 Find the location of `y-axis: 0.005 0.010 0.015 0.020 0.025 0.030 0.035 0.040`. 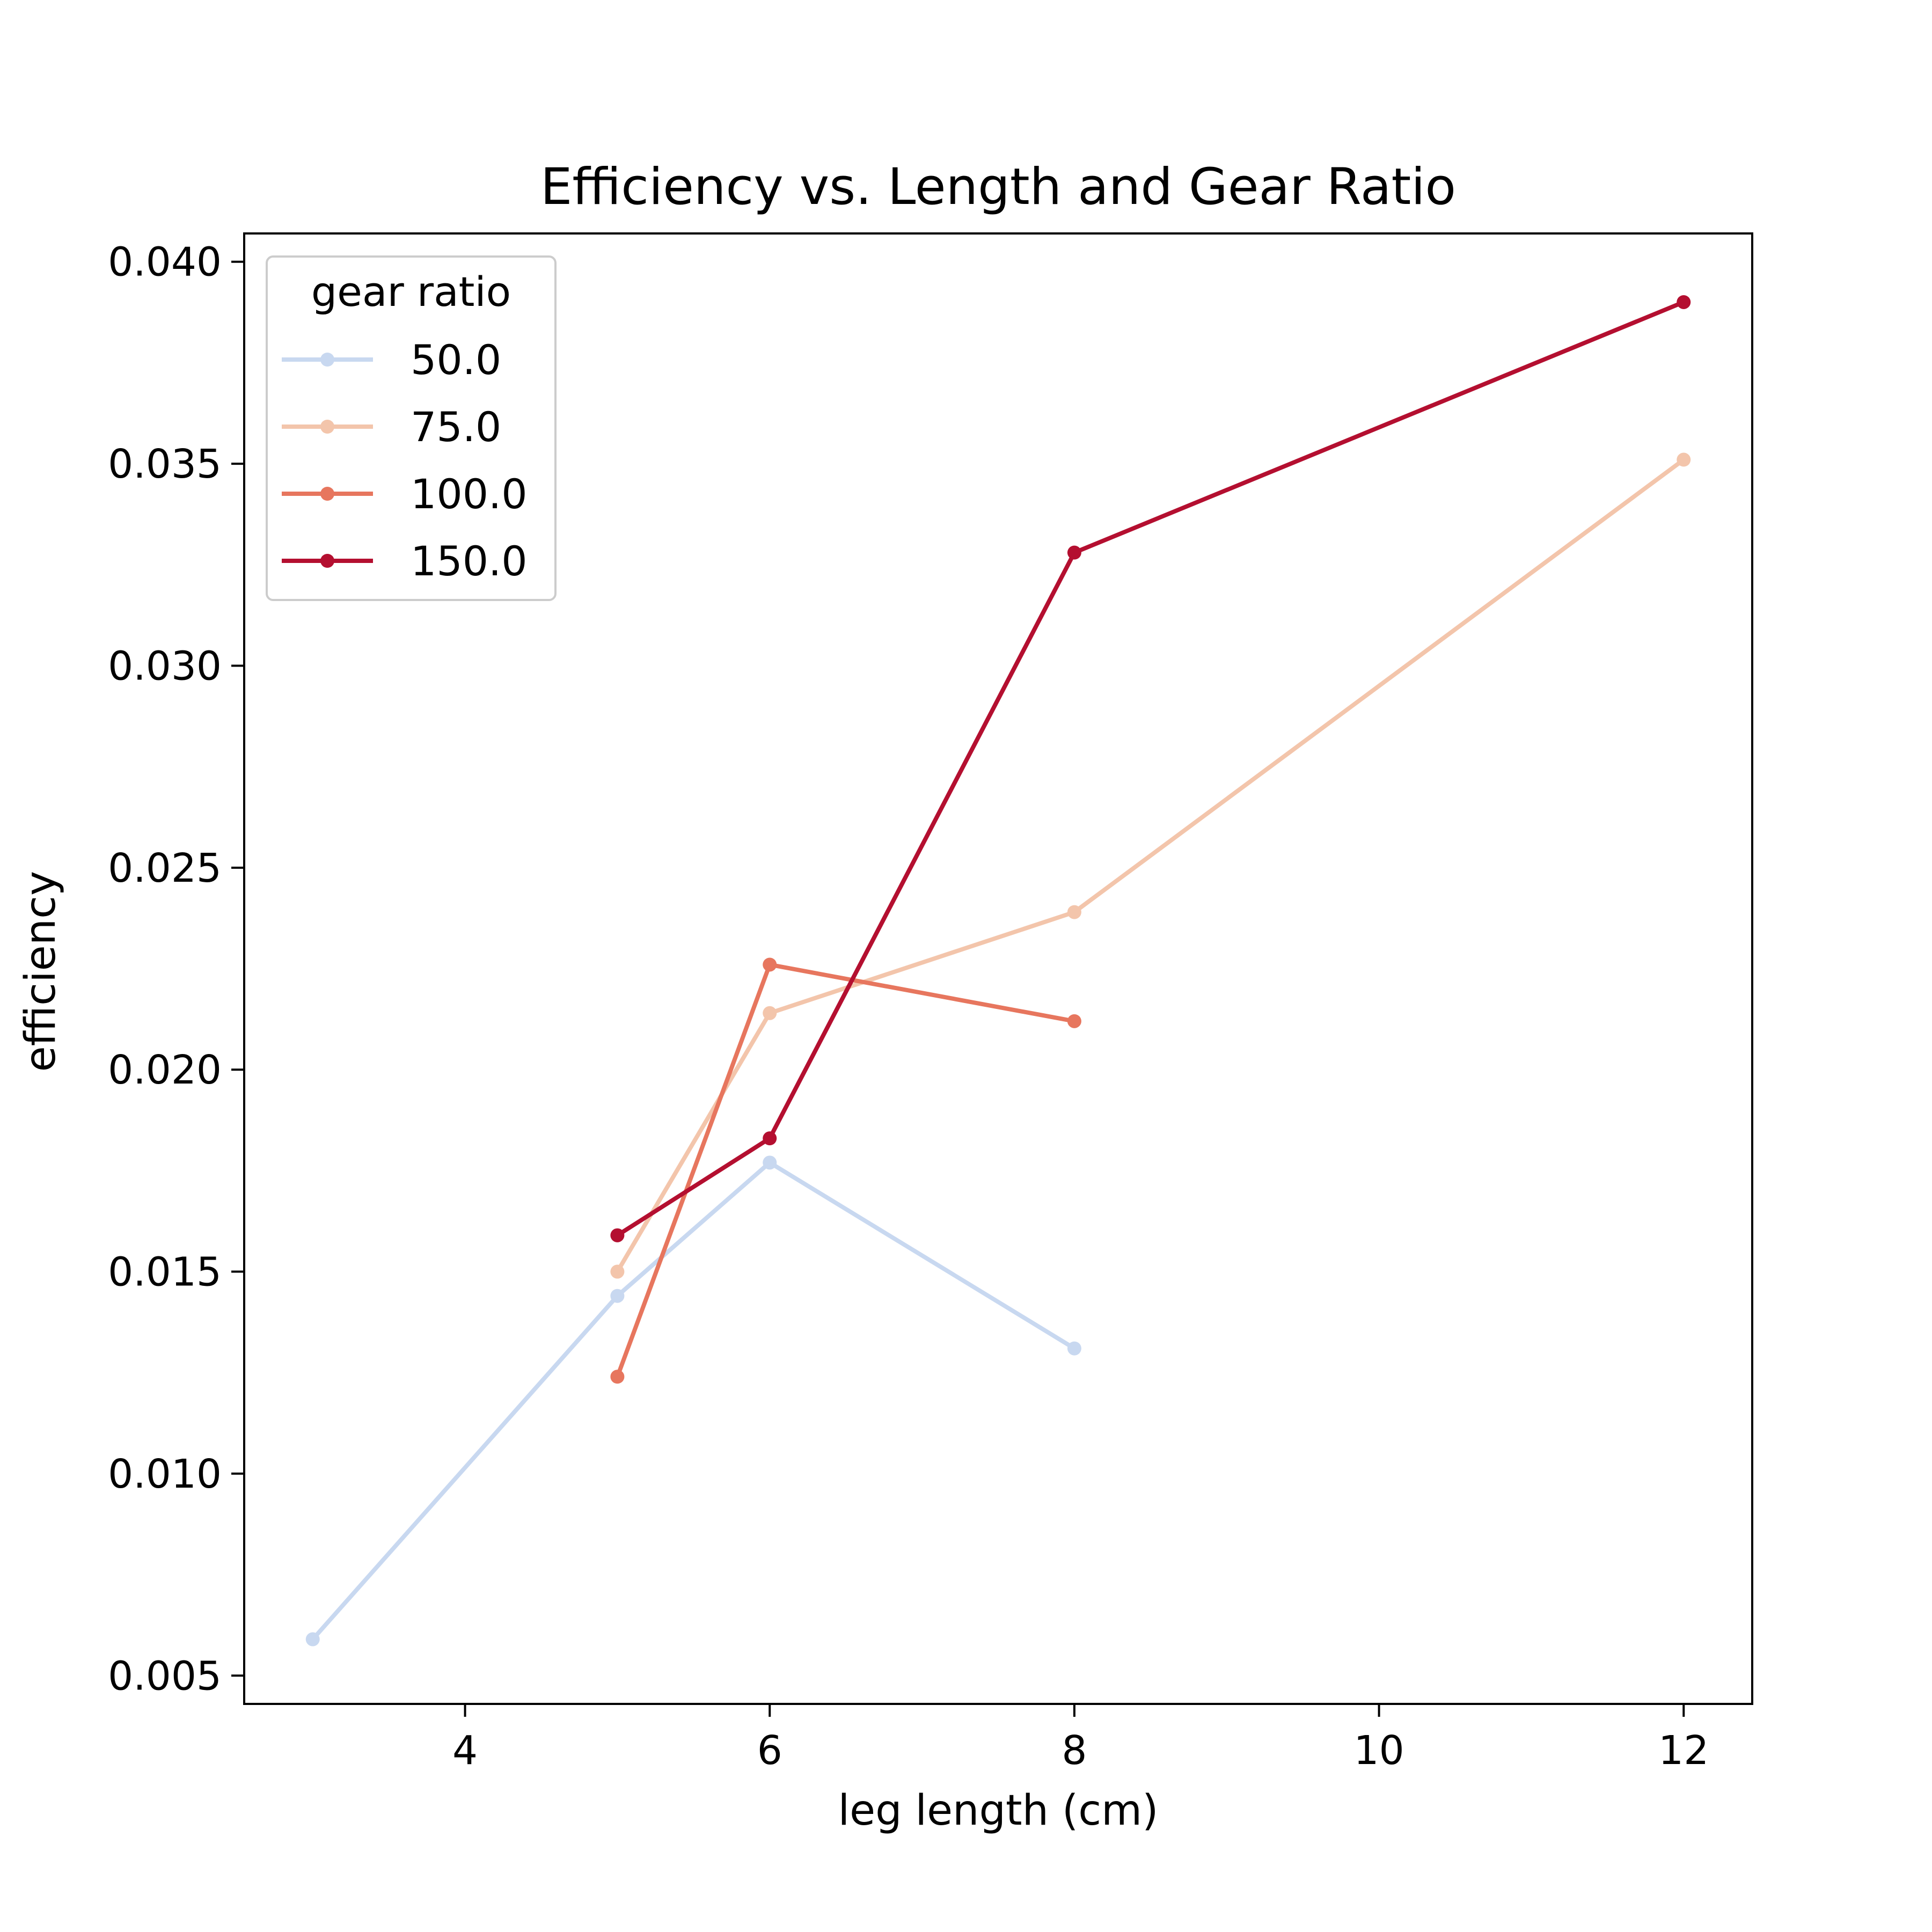

y-axis: 0.005 0.010 0.015 0.020 0.025 0.030 0.035 0.040 is located at coordinates (176, 969).